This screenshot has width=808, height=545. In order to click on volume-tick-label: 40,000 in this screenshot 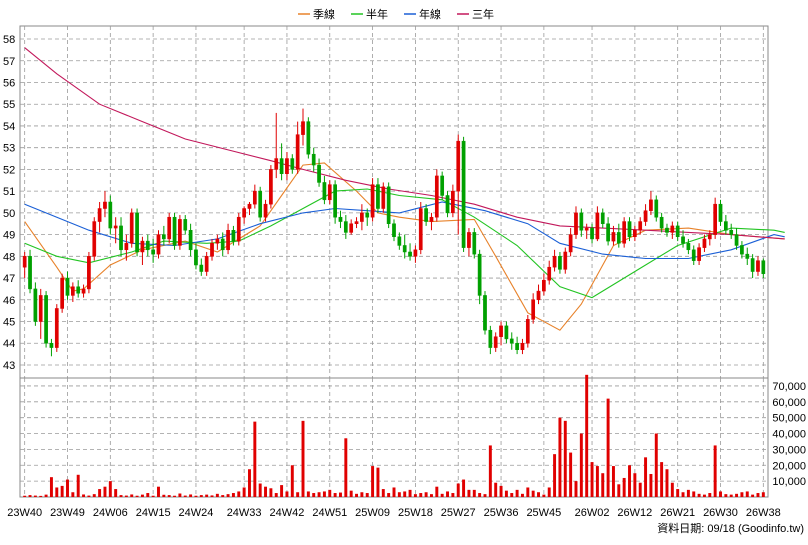, I will do `click(789, 435)`.